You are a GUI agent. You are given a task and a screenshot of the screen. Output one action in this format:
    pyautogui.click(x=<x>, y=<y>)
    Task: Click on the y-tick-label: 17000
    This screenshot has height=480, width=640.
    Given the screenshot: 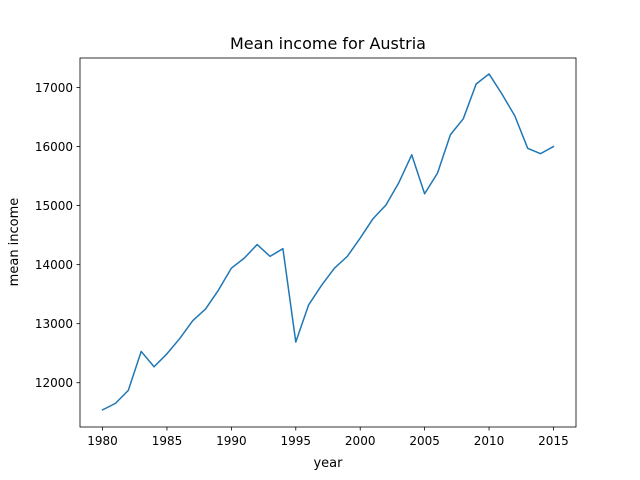 What is the action you would take?
    pyautogui.click(x=54, y=88)
    